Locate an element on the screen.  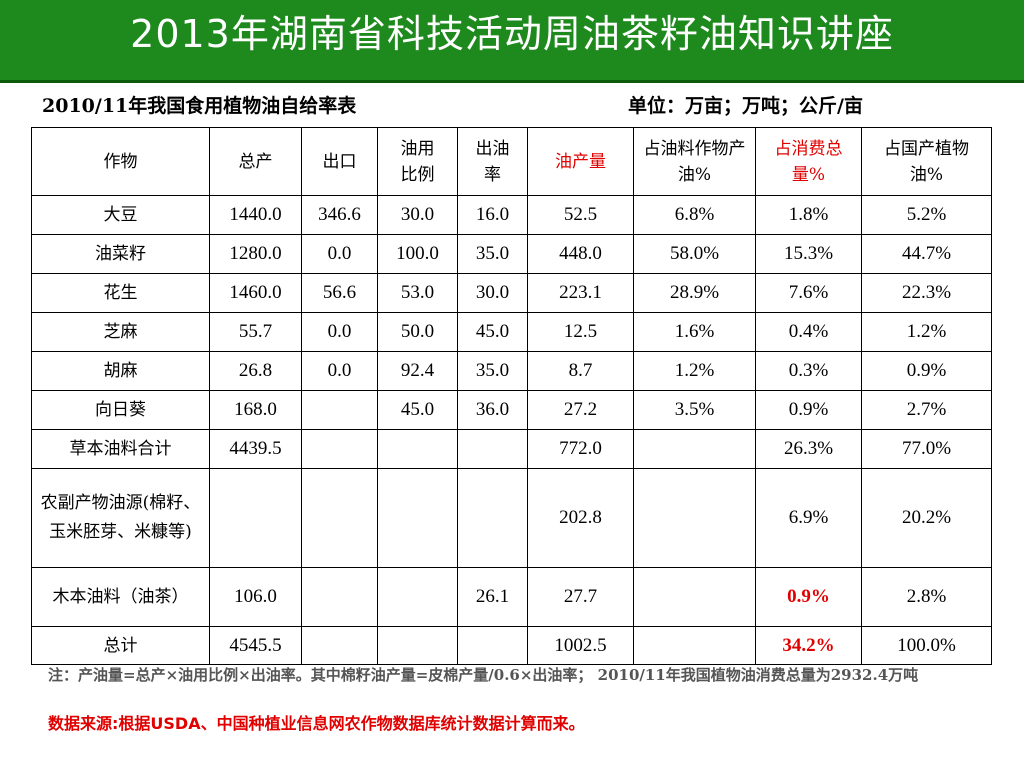
cell-share-of-oilcrop: 1.6% is located at coordinates (694, 332).